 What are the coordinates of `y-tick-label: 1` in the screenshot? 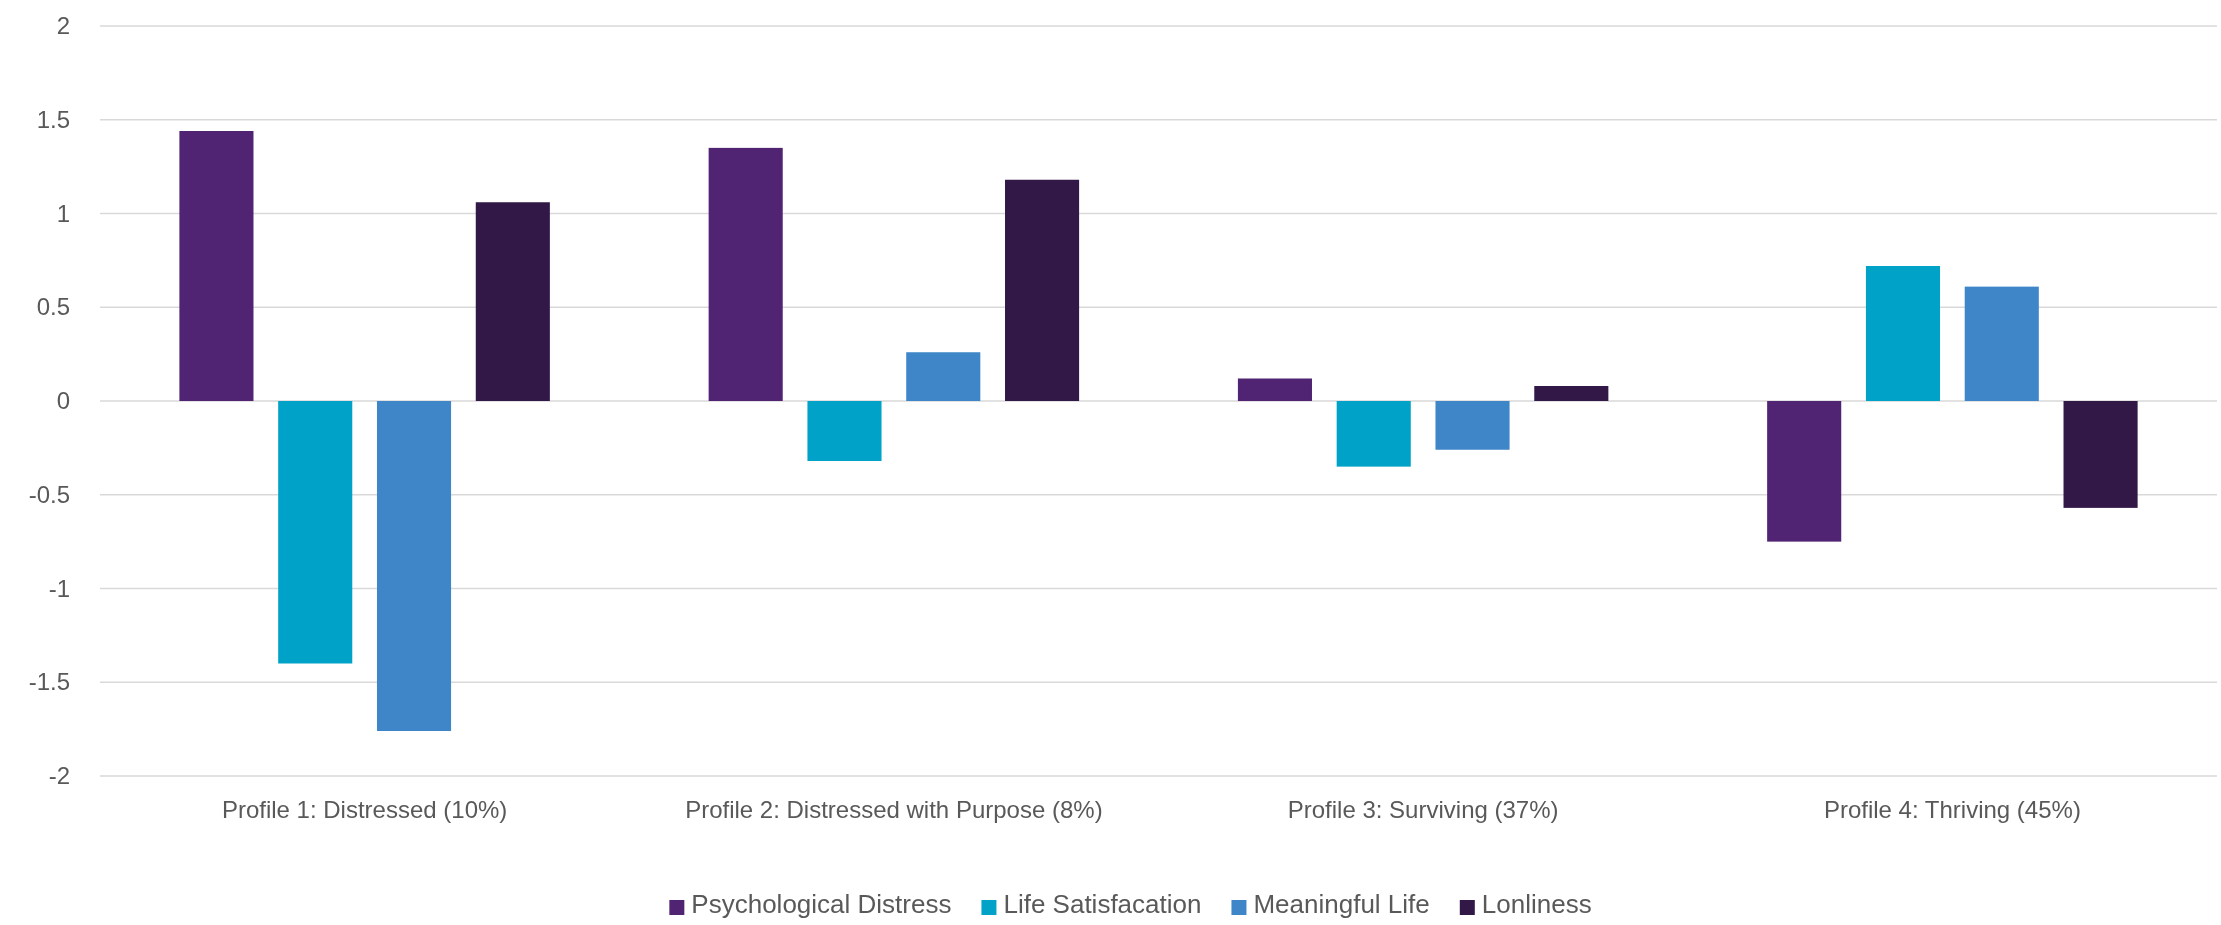 It's located at (63, 213).